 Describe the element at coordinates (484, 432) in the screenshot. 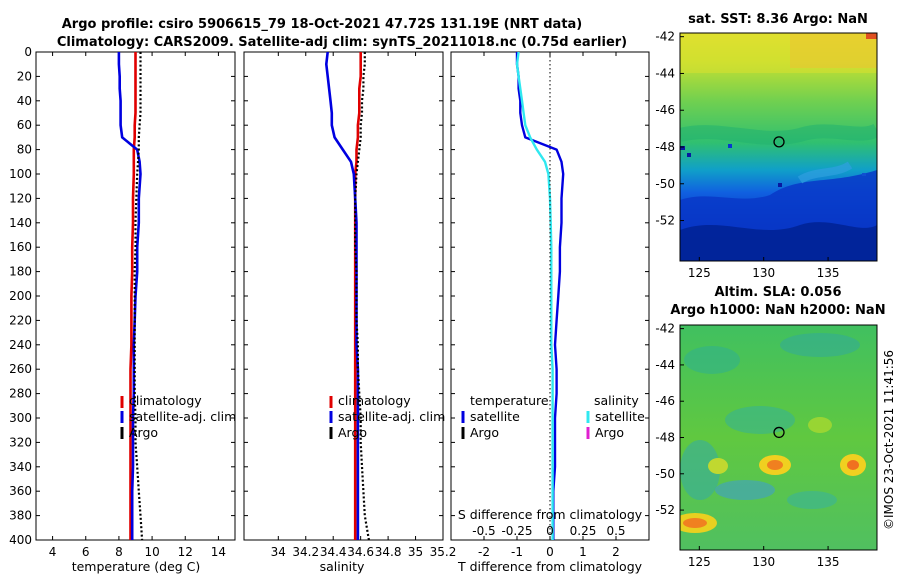

I see `legend-t-argo-label: Argo` at that location.